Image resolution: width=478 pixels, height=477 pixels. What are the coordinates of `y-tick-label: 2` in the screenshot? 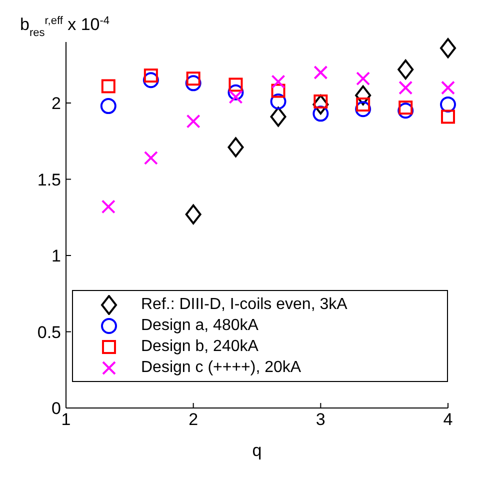 It's located at (56, 104).